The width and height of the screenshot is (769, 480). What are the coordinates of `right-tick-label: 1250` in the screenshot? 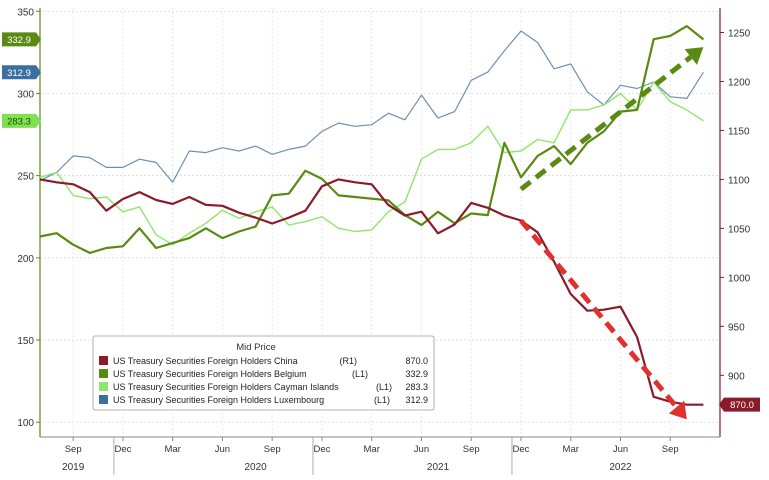 It's located at (739, 33).